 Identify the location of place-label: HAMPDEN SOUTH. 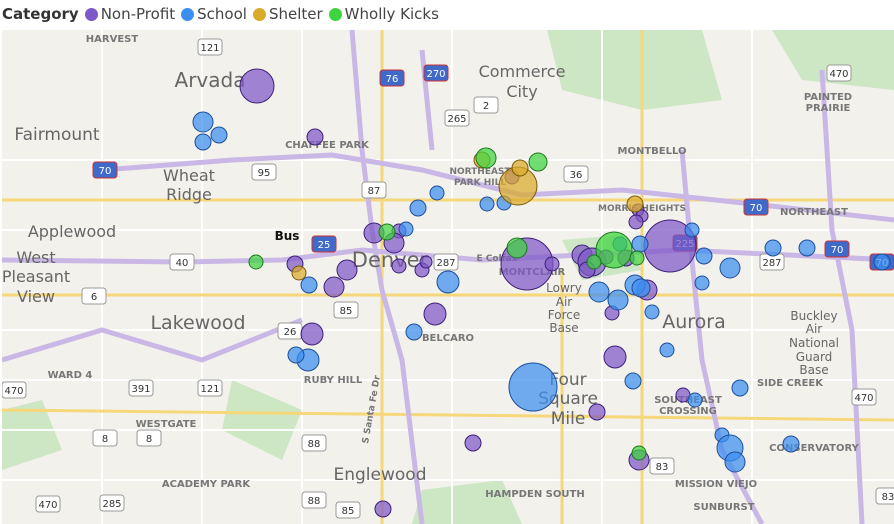
(534, 494).